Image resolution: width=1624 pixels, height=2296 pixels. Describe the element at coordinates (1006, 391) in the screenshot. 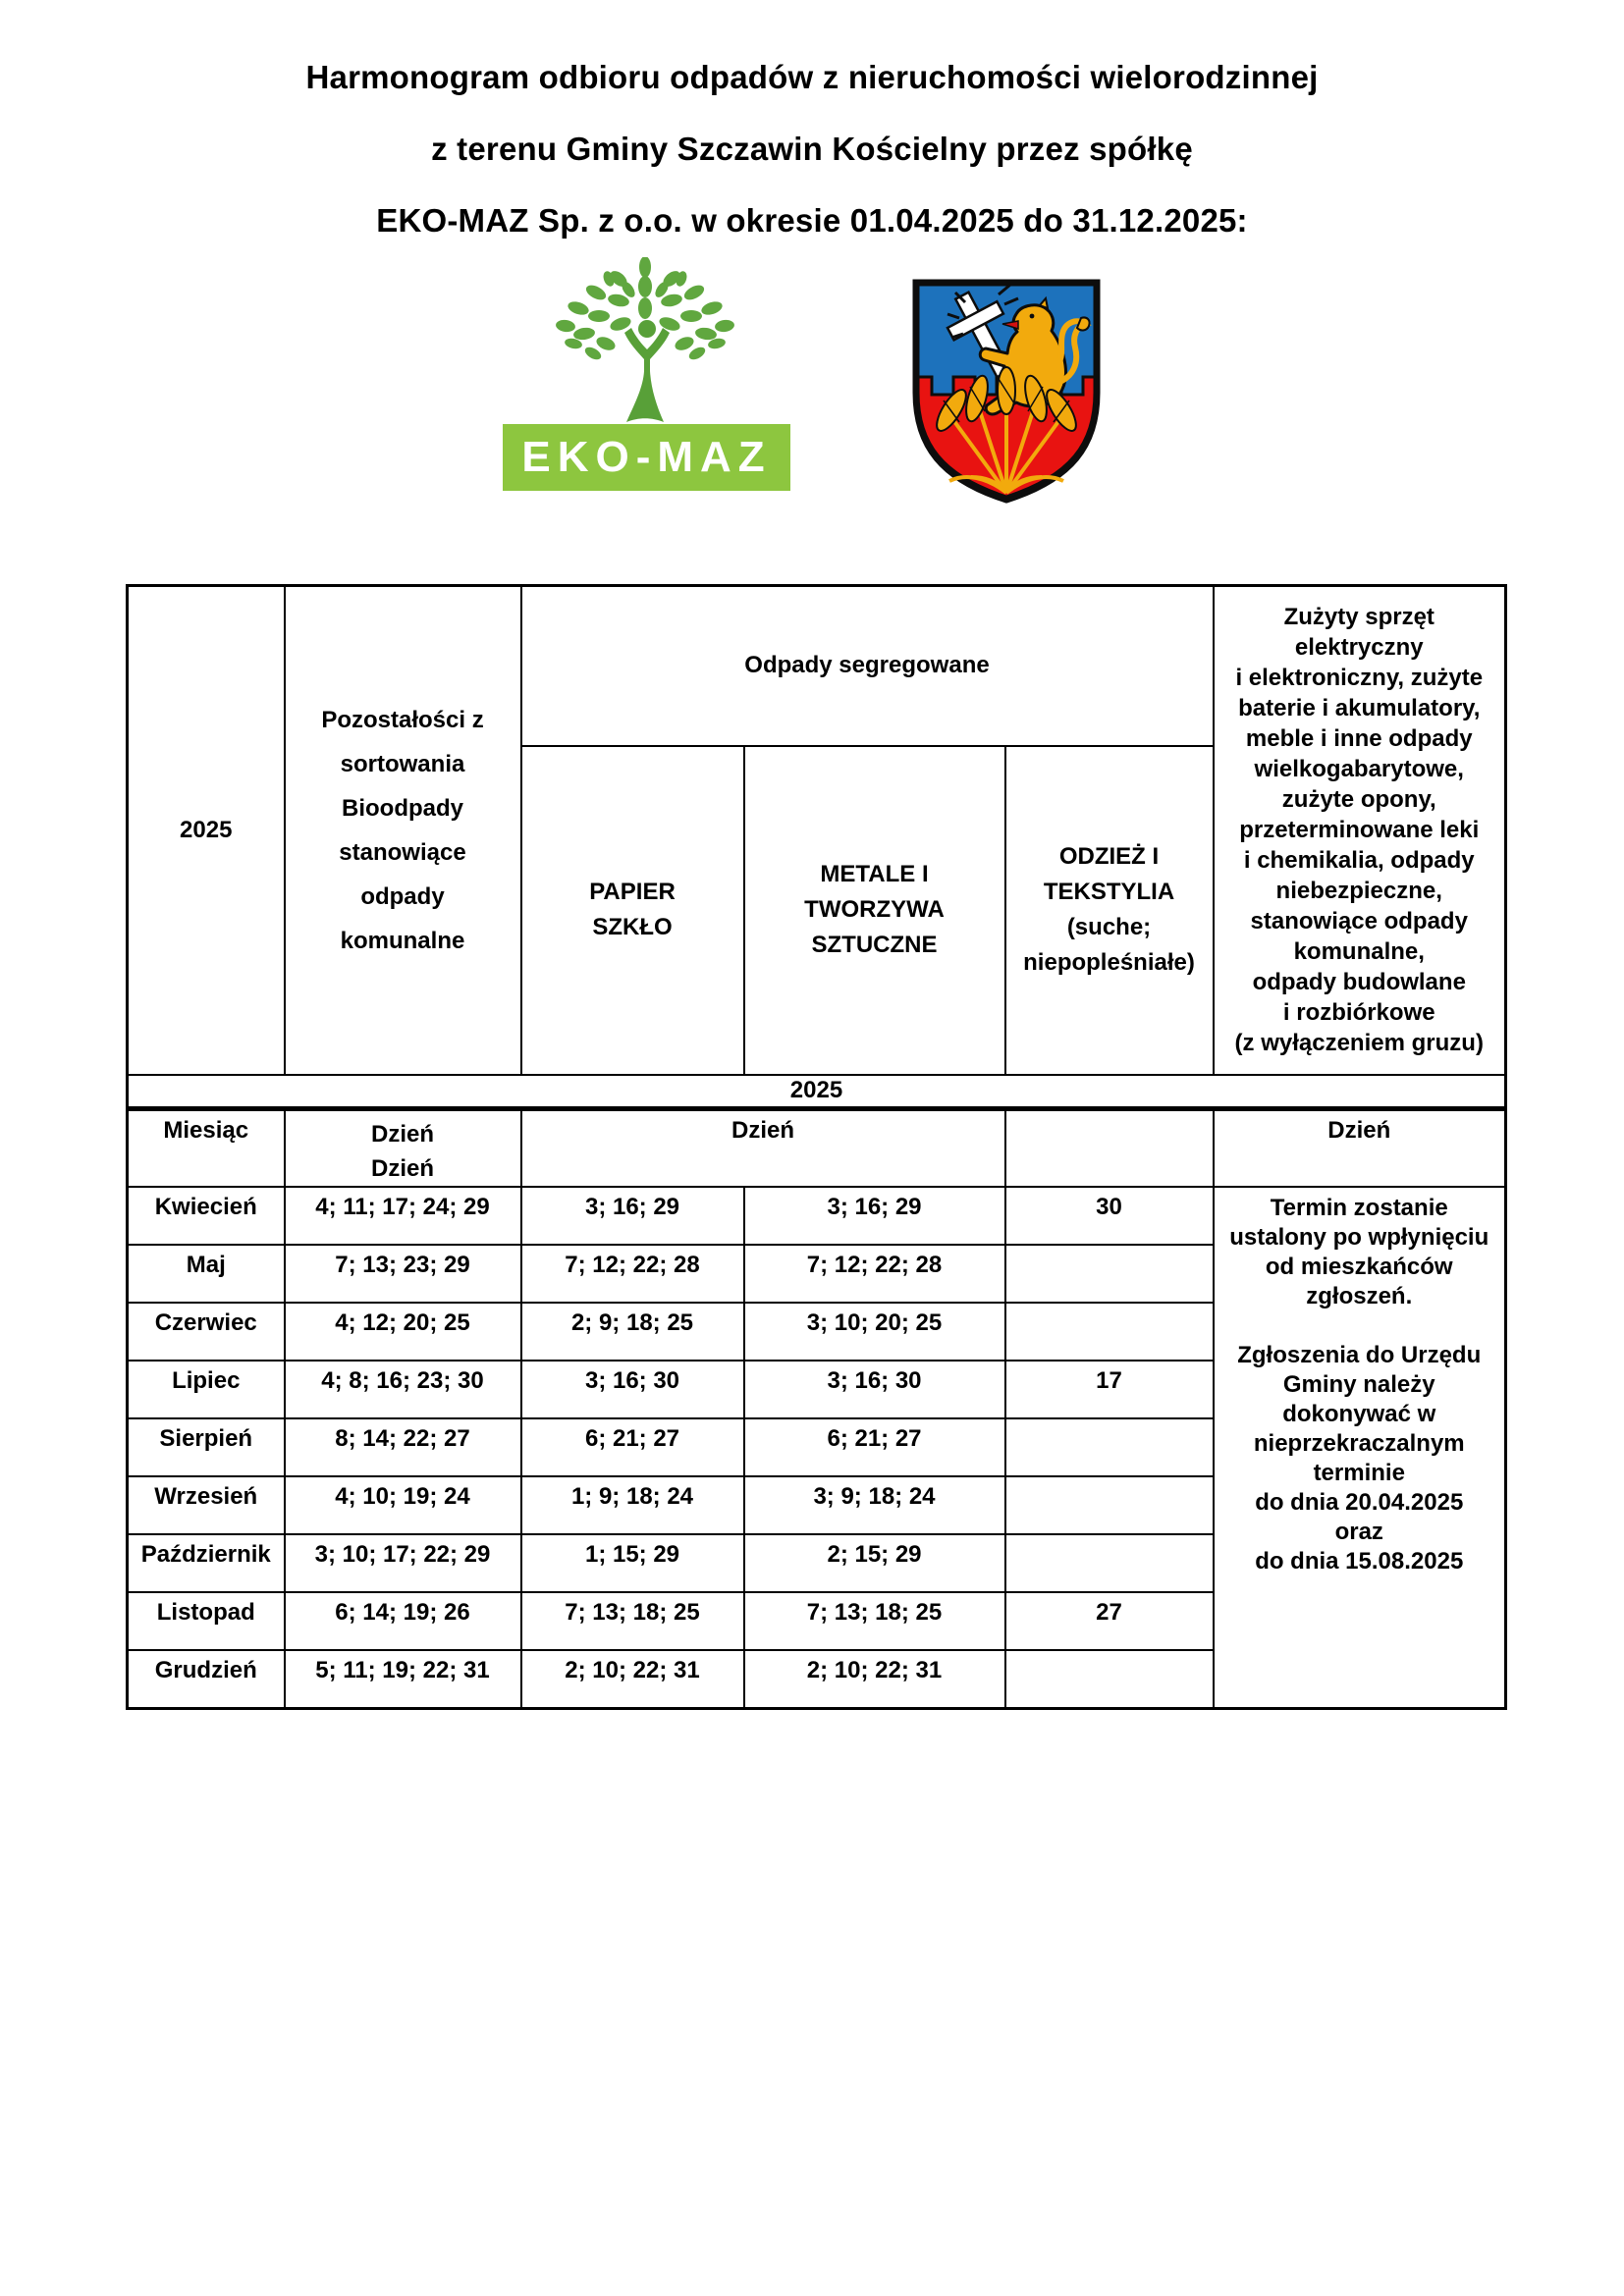

I see `coat-of-arms-icon` at that location.